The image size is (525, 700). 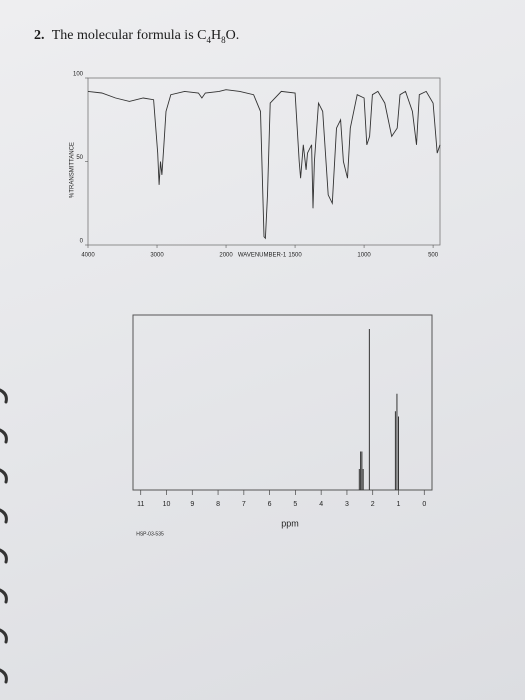 I want to click on x-tick-label: 10, so click(x=167, y=504).